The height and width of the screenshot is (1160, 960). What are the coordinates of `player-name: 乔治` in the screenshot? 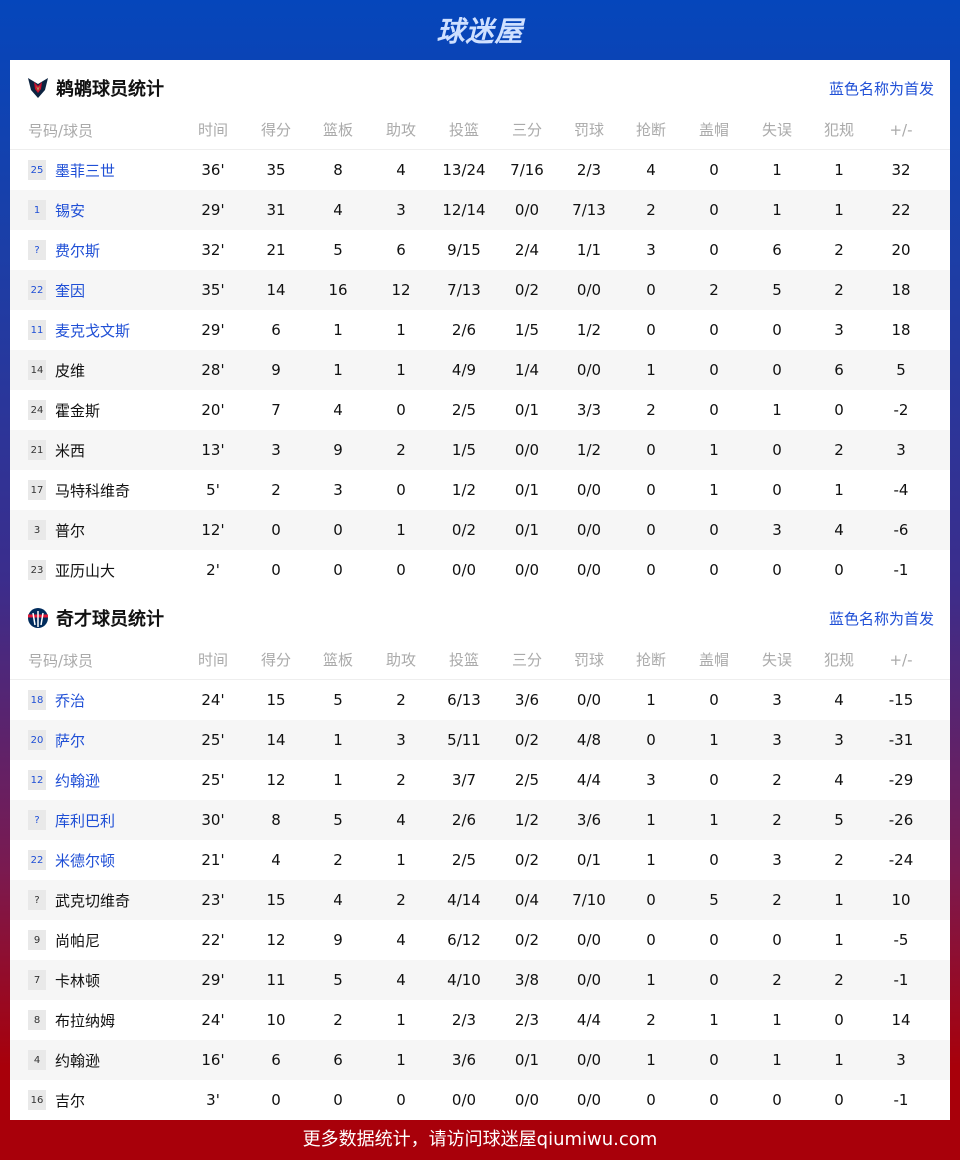 It's located at (70, 700).